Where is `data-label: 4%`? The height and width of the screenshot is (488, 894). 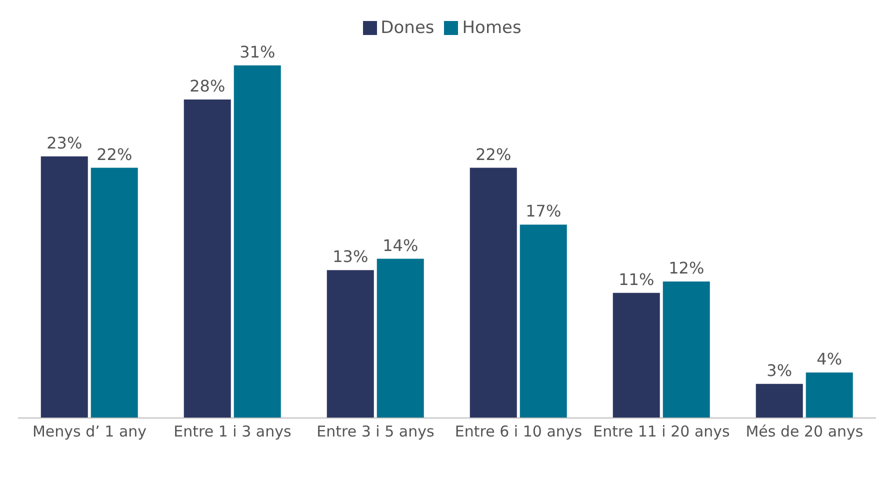
data-label: 4% is located at coordinates (829, 359).